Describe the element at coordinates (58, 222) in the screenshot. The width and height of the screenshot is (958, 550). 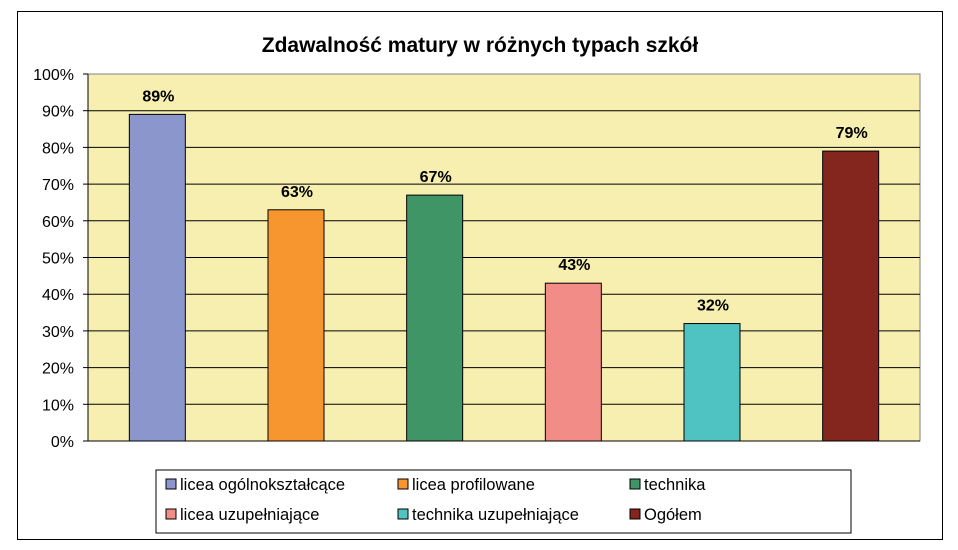
I see `y-tick-label: 60%` at that location.